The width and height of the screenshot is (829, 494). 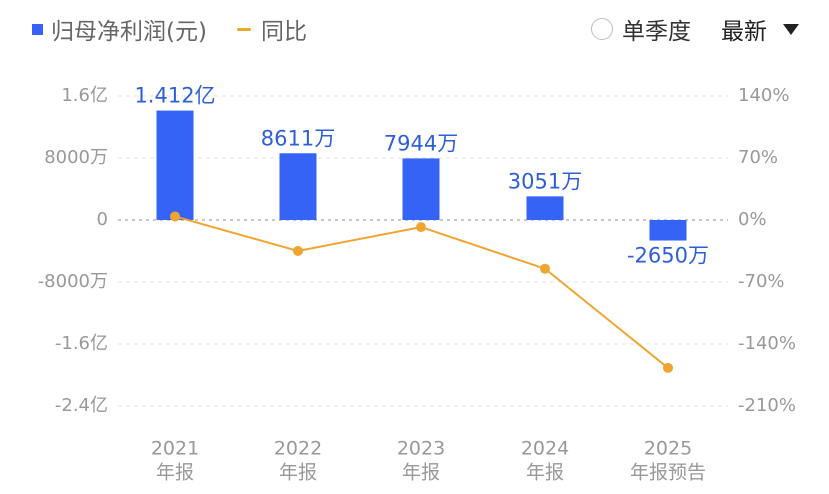 I want to click on bar-data-label: 7944万, so click(x=421, y=143).